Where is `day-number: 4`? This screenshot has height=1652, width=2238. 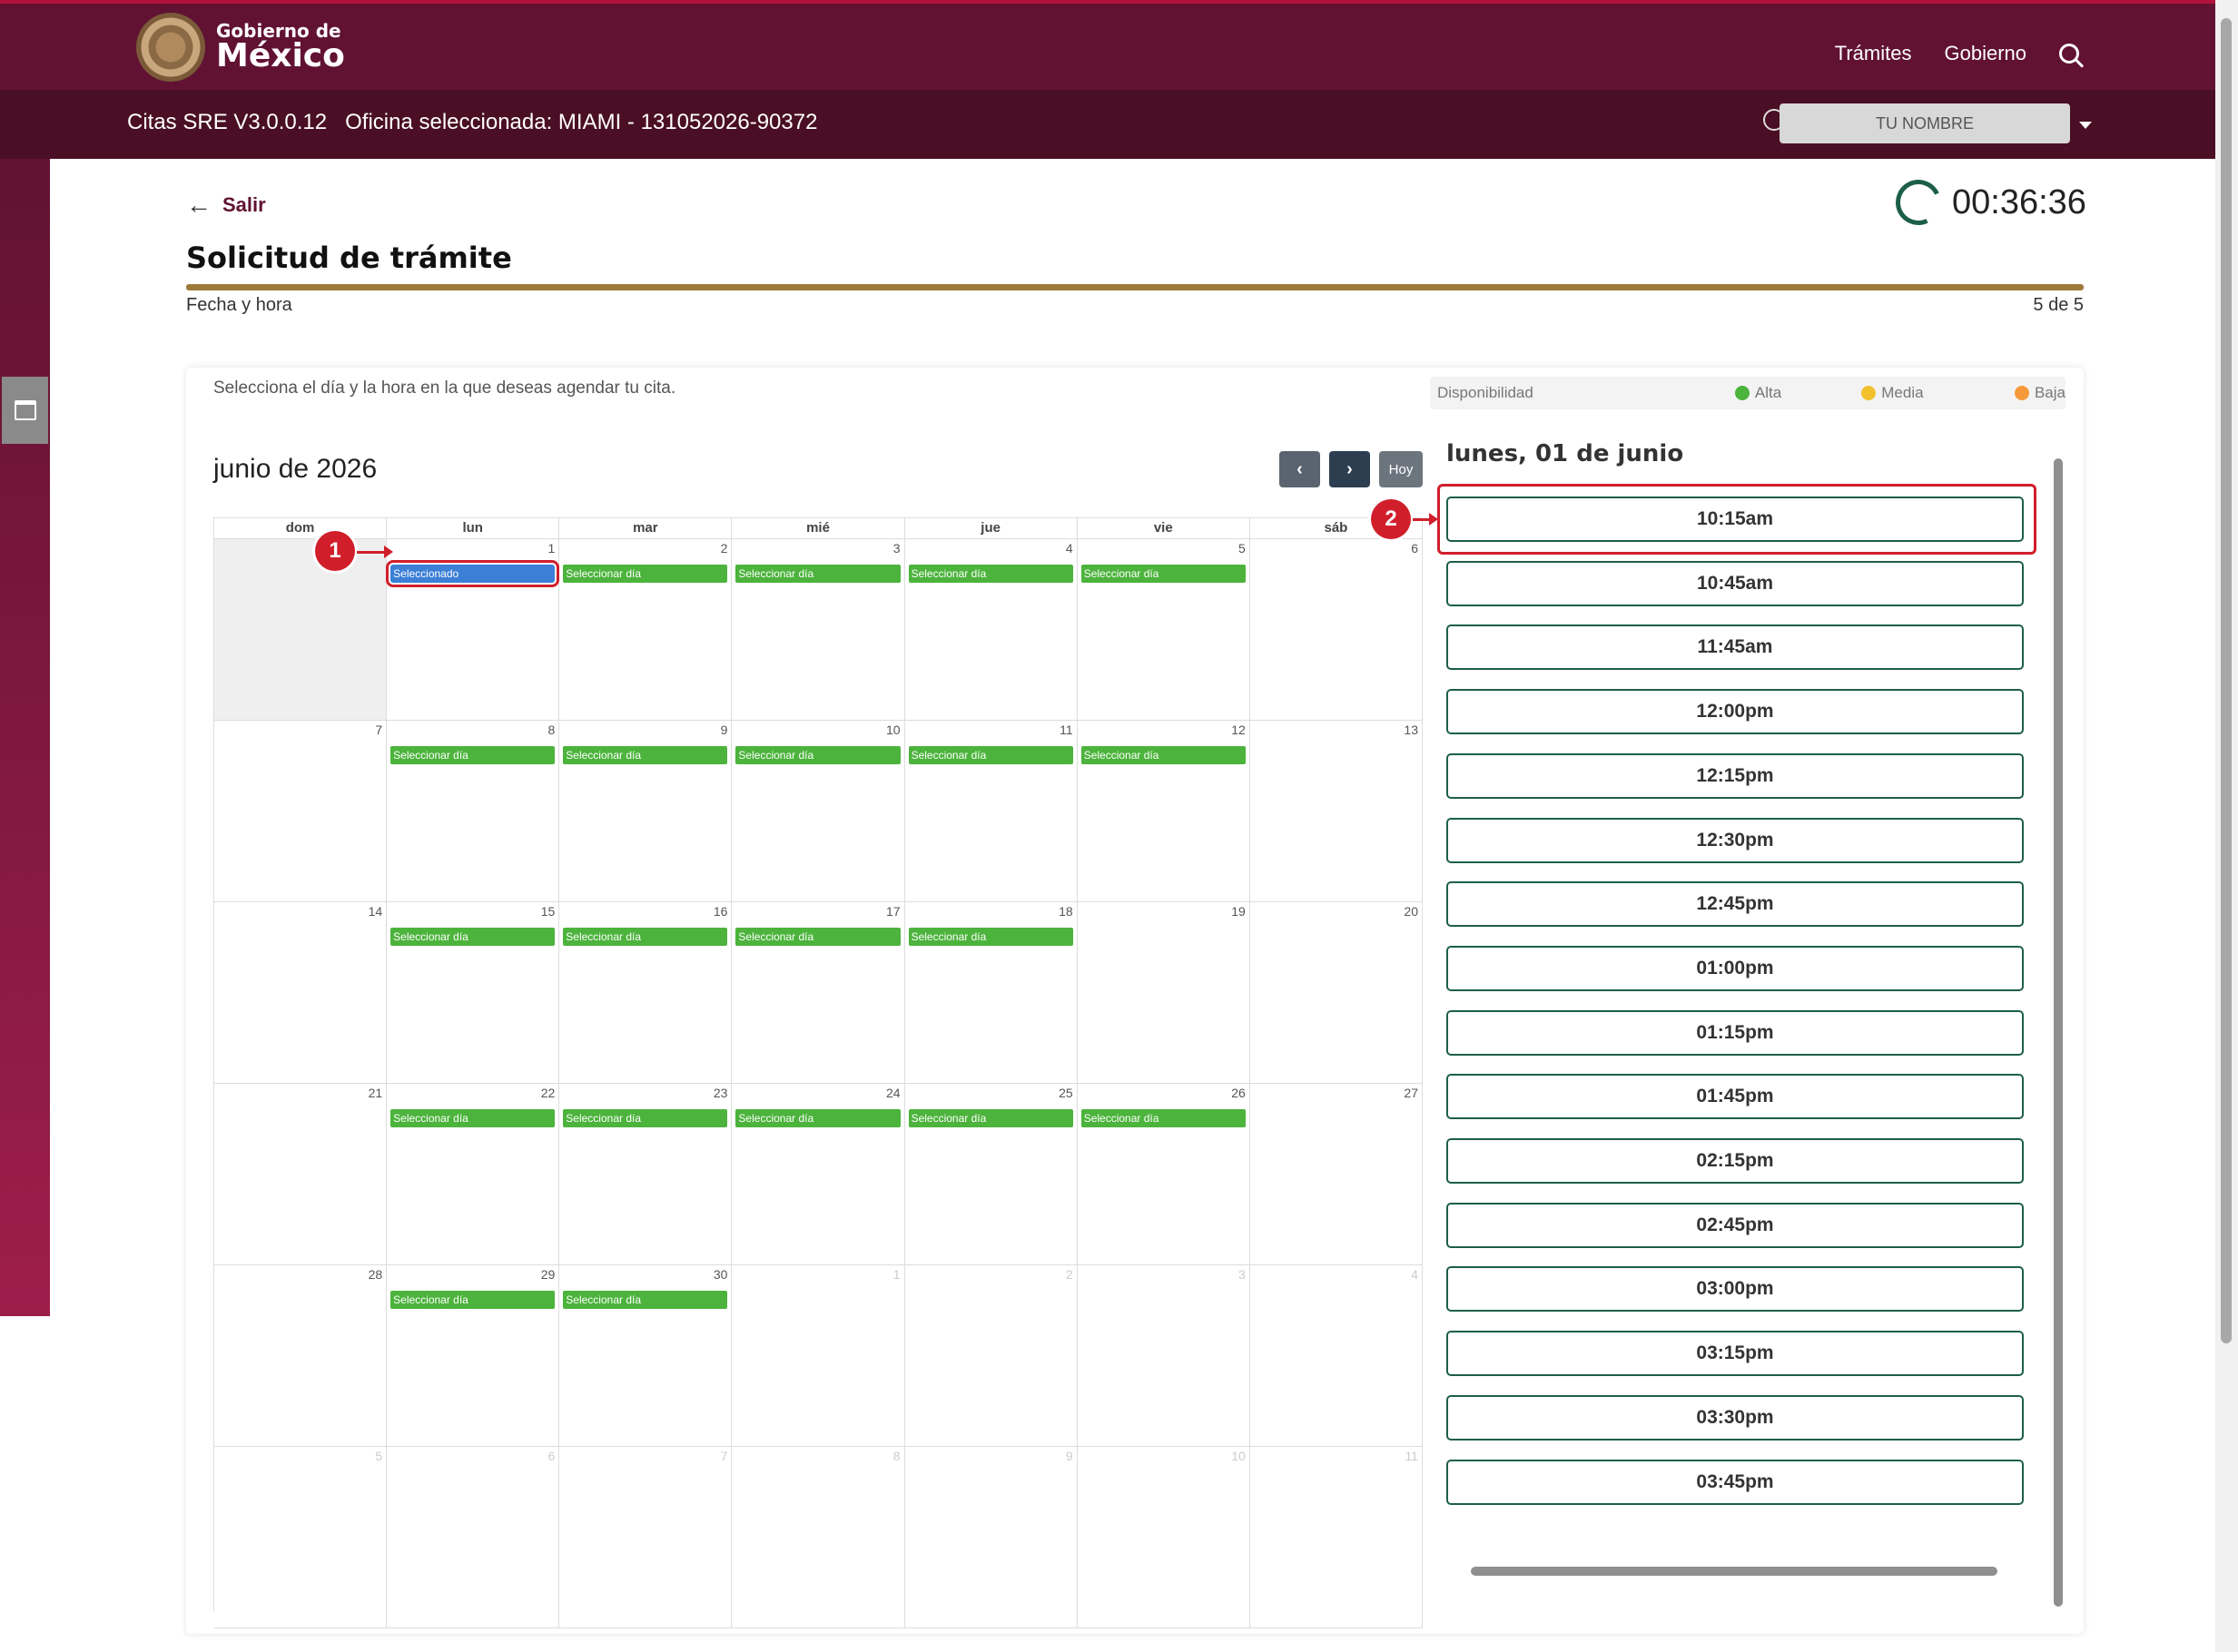
day-number: 4 is located at coordinates (1069, 548).